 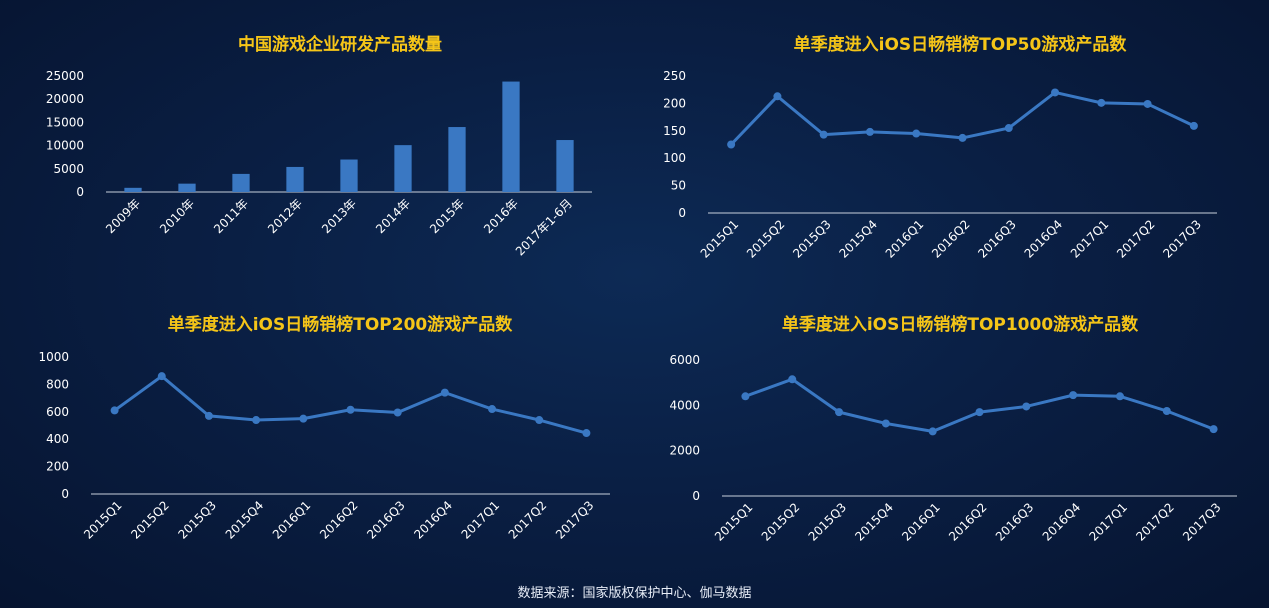 I want to click on chart-title: 中国游戏企业研发产品数量, so click(x=340, y=45).